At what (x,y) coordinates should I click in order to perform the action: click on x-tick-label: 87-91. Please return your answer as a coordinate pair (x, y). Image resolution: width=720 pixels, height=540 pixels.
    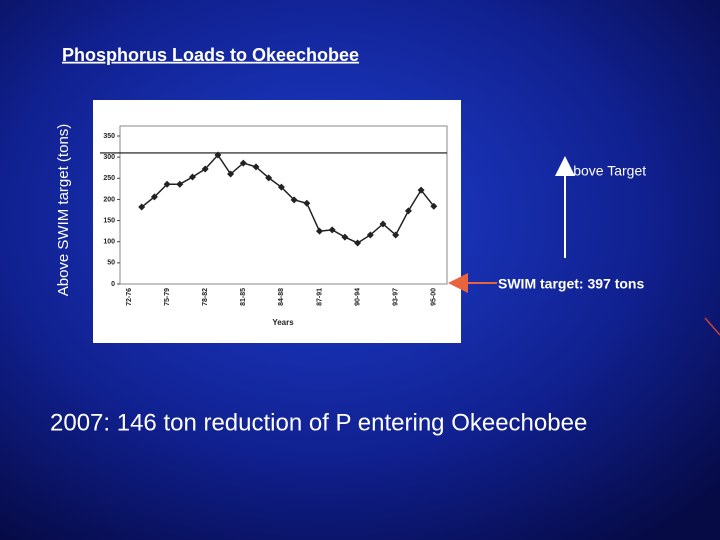
    Looking at the image, I should click on (319, 297).